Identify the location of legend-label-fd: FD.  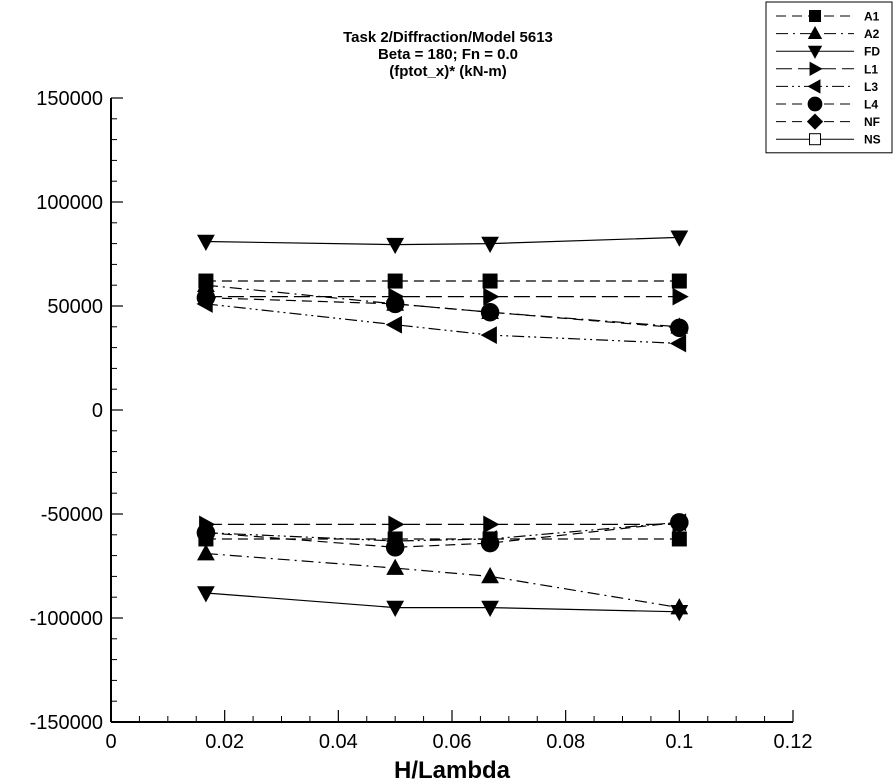
(872, 52).